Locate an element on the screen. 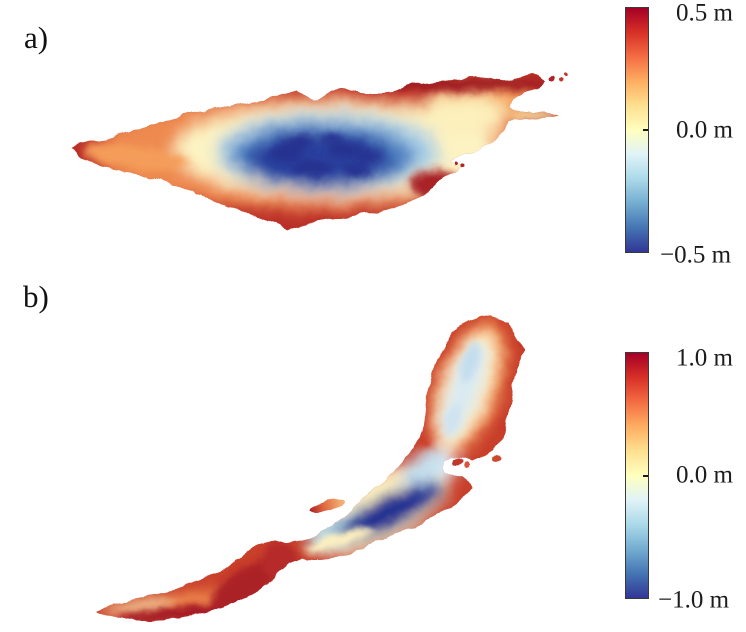 The height and width of the screenshot is (632, 746). colorbar-a-tick-max: 0.5 m is located at coordinates (704, 13).